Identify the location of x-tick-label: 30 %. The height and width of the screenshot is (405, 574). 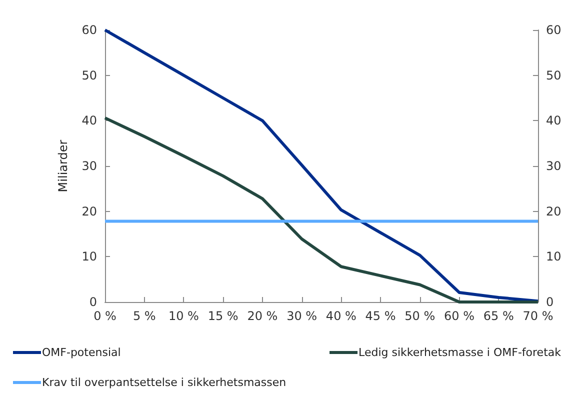
(302, 316).